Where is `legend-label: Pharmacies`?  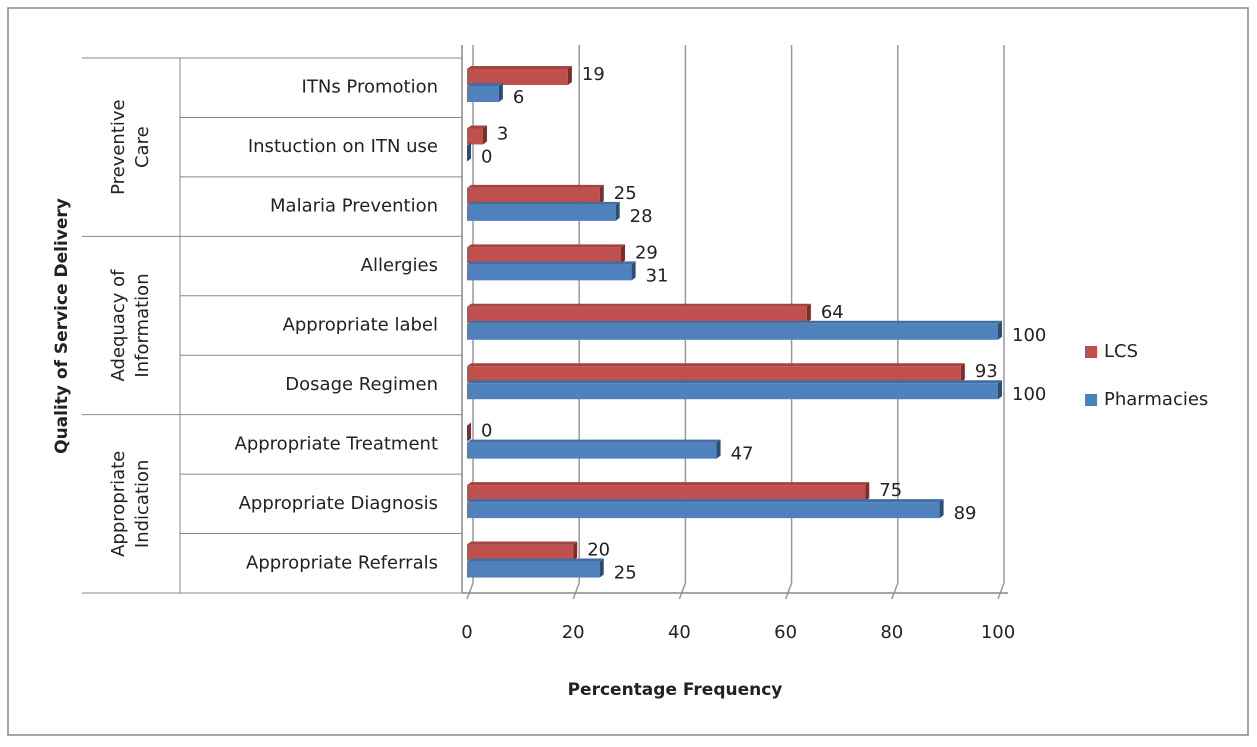
legend-label: Pharmacies is located at coordinates (1156, 399).